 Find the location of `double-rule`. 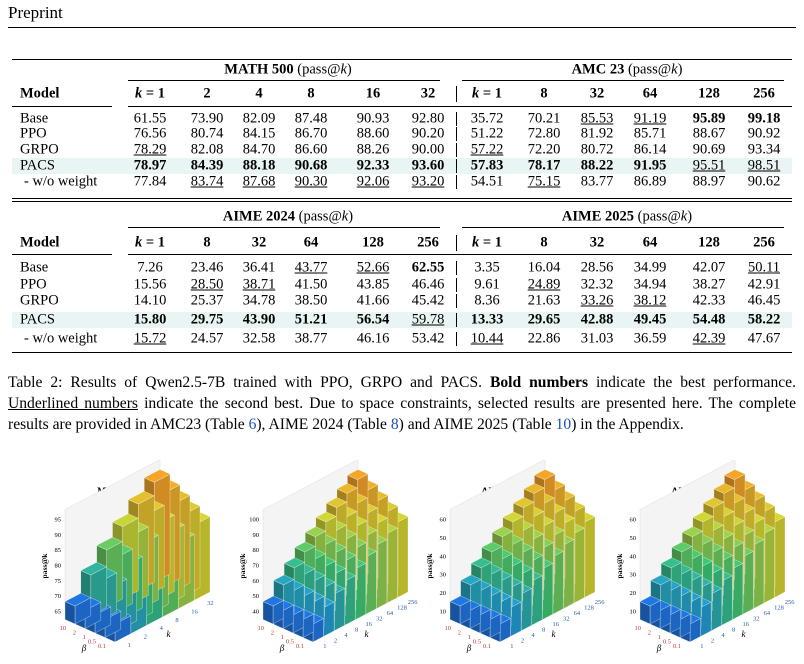

double-rule is located at coordinates (402, 198).